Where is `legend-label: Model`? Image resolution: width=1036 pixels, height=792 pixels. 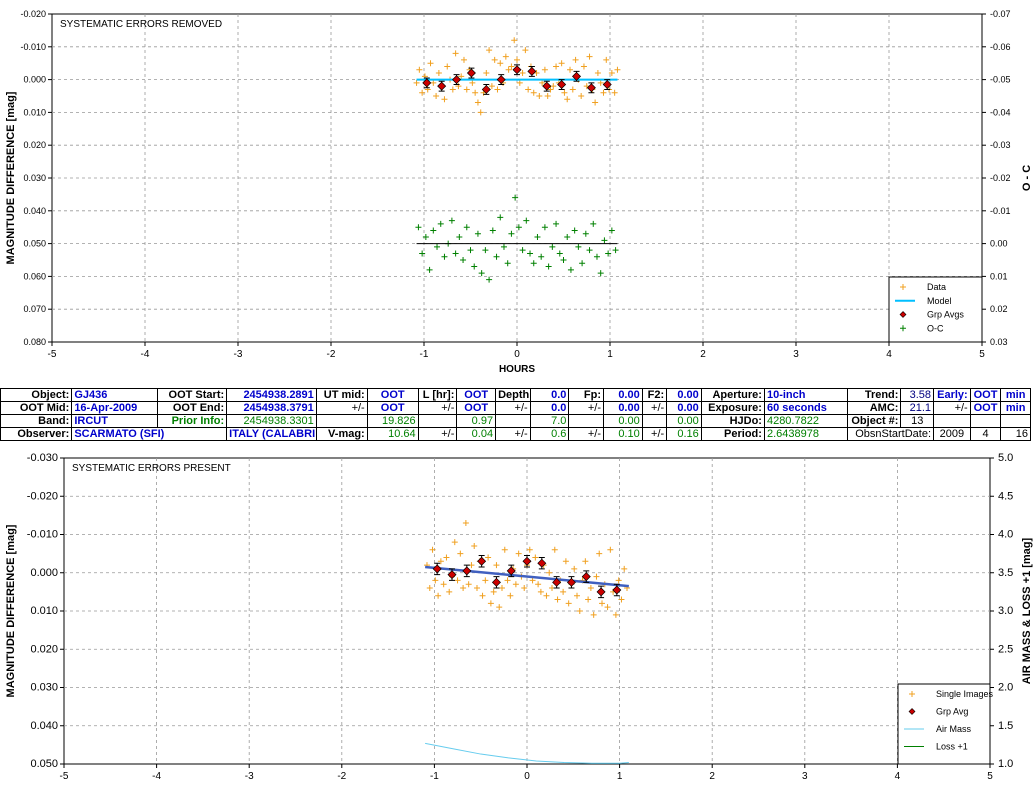
legend-label: Model is located at coordinates (939, 301).